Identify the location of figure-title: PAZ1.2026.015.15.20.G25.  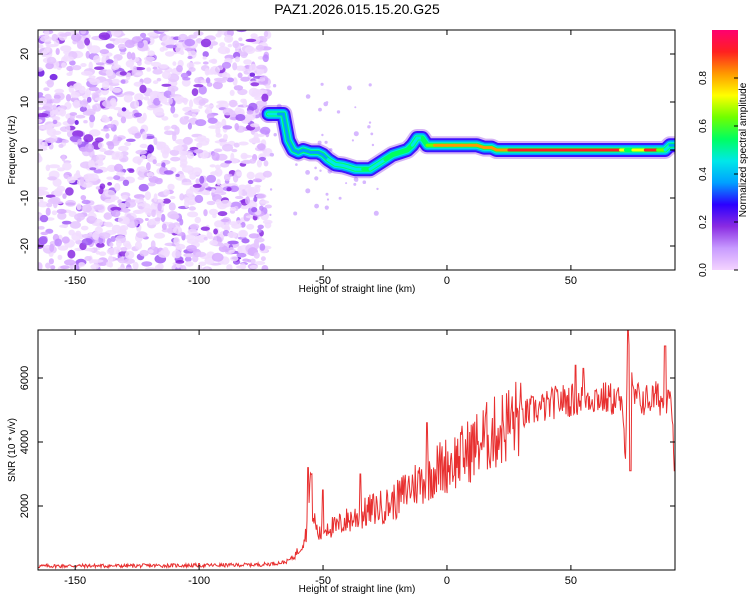
(357, 9).